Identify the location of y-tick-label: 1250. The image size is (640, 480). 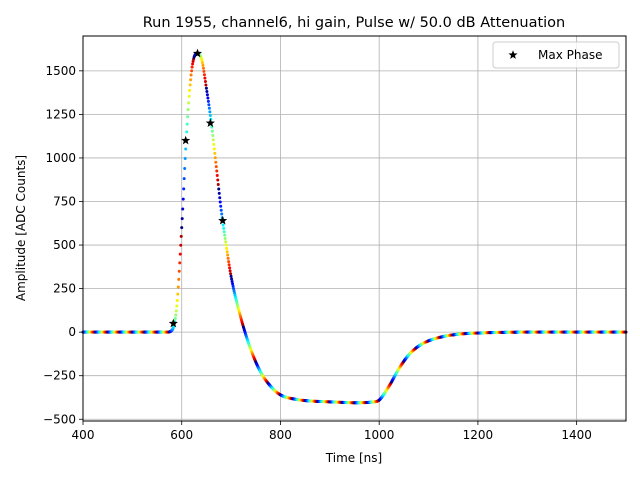
(60, 114).